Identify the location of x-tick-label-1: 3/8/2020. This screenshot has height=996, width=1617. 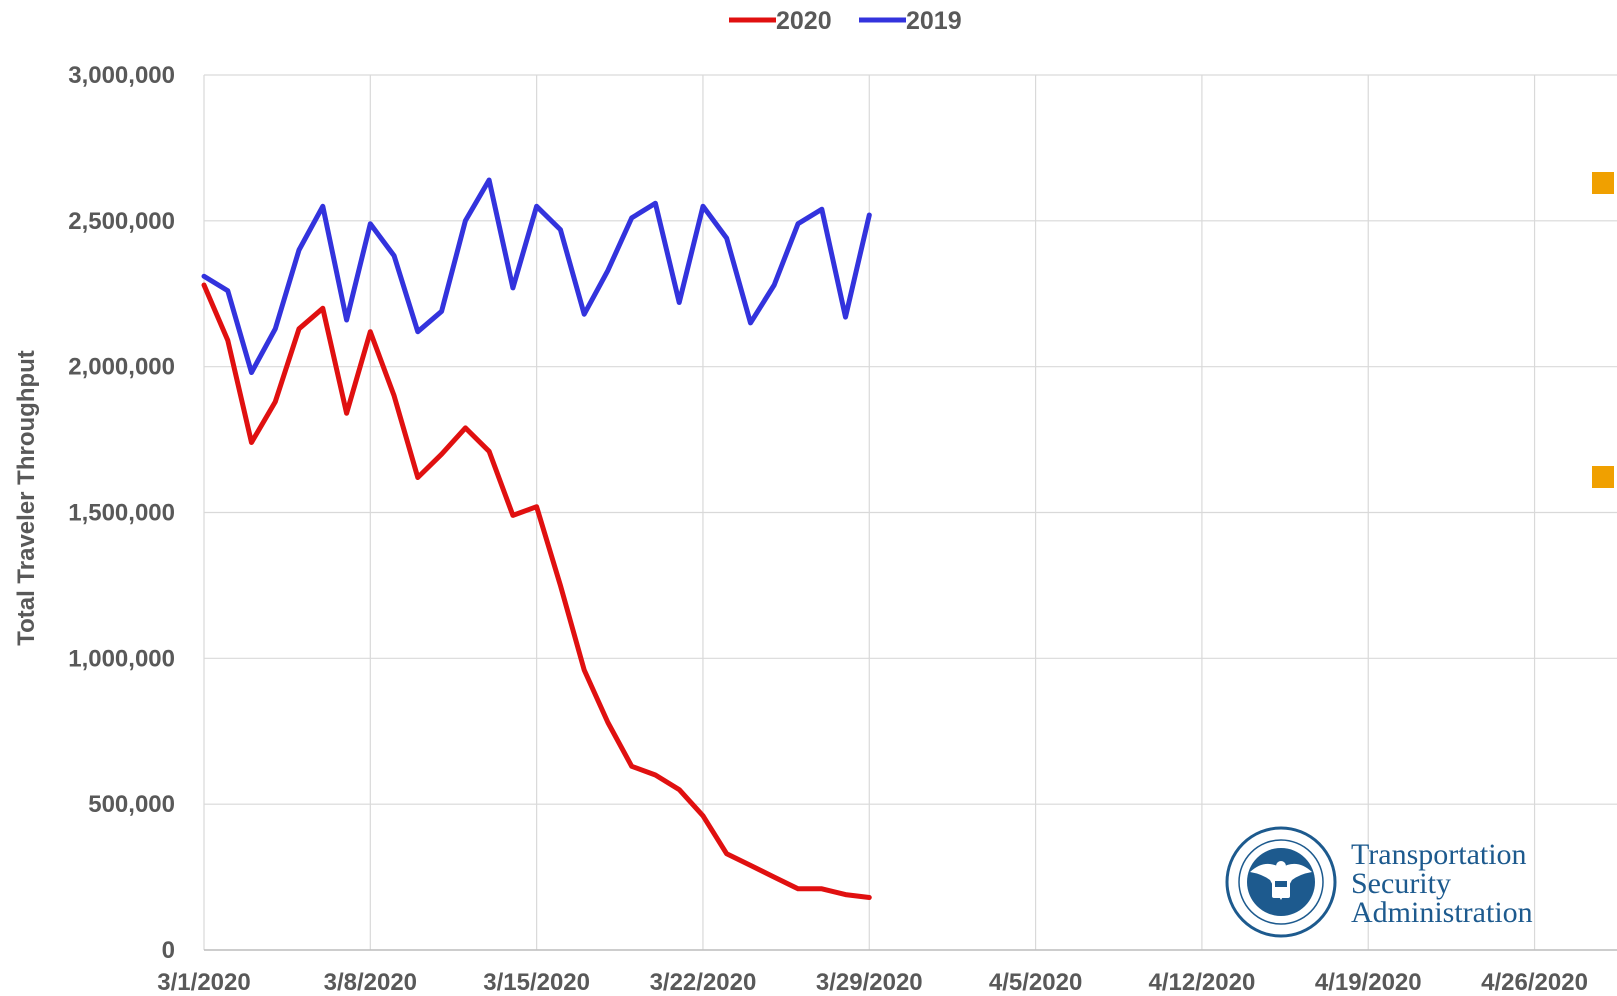
(370, 982).